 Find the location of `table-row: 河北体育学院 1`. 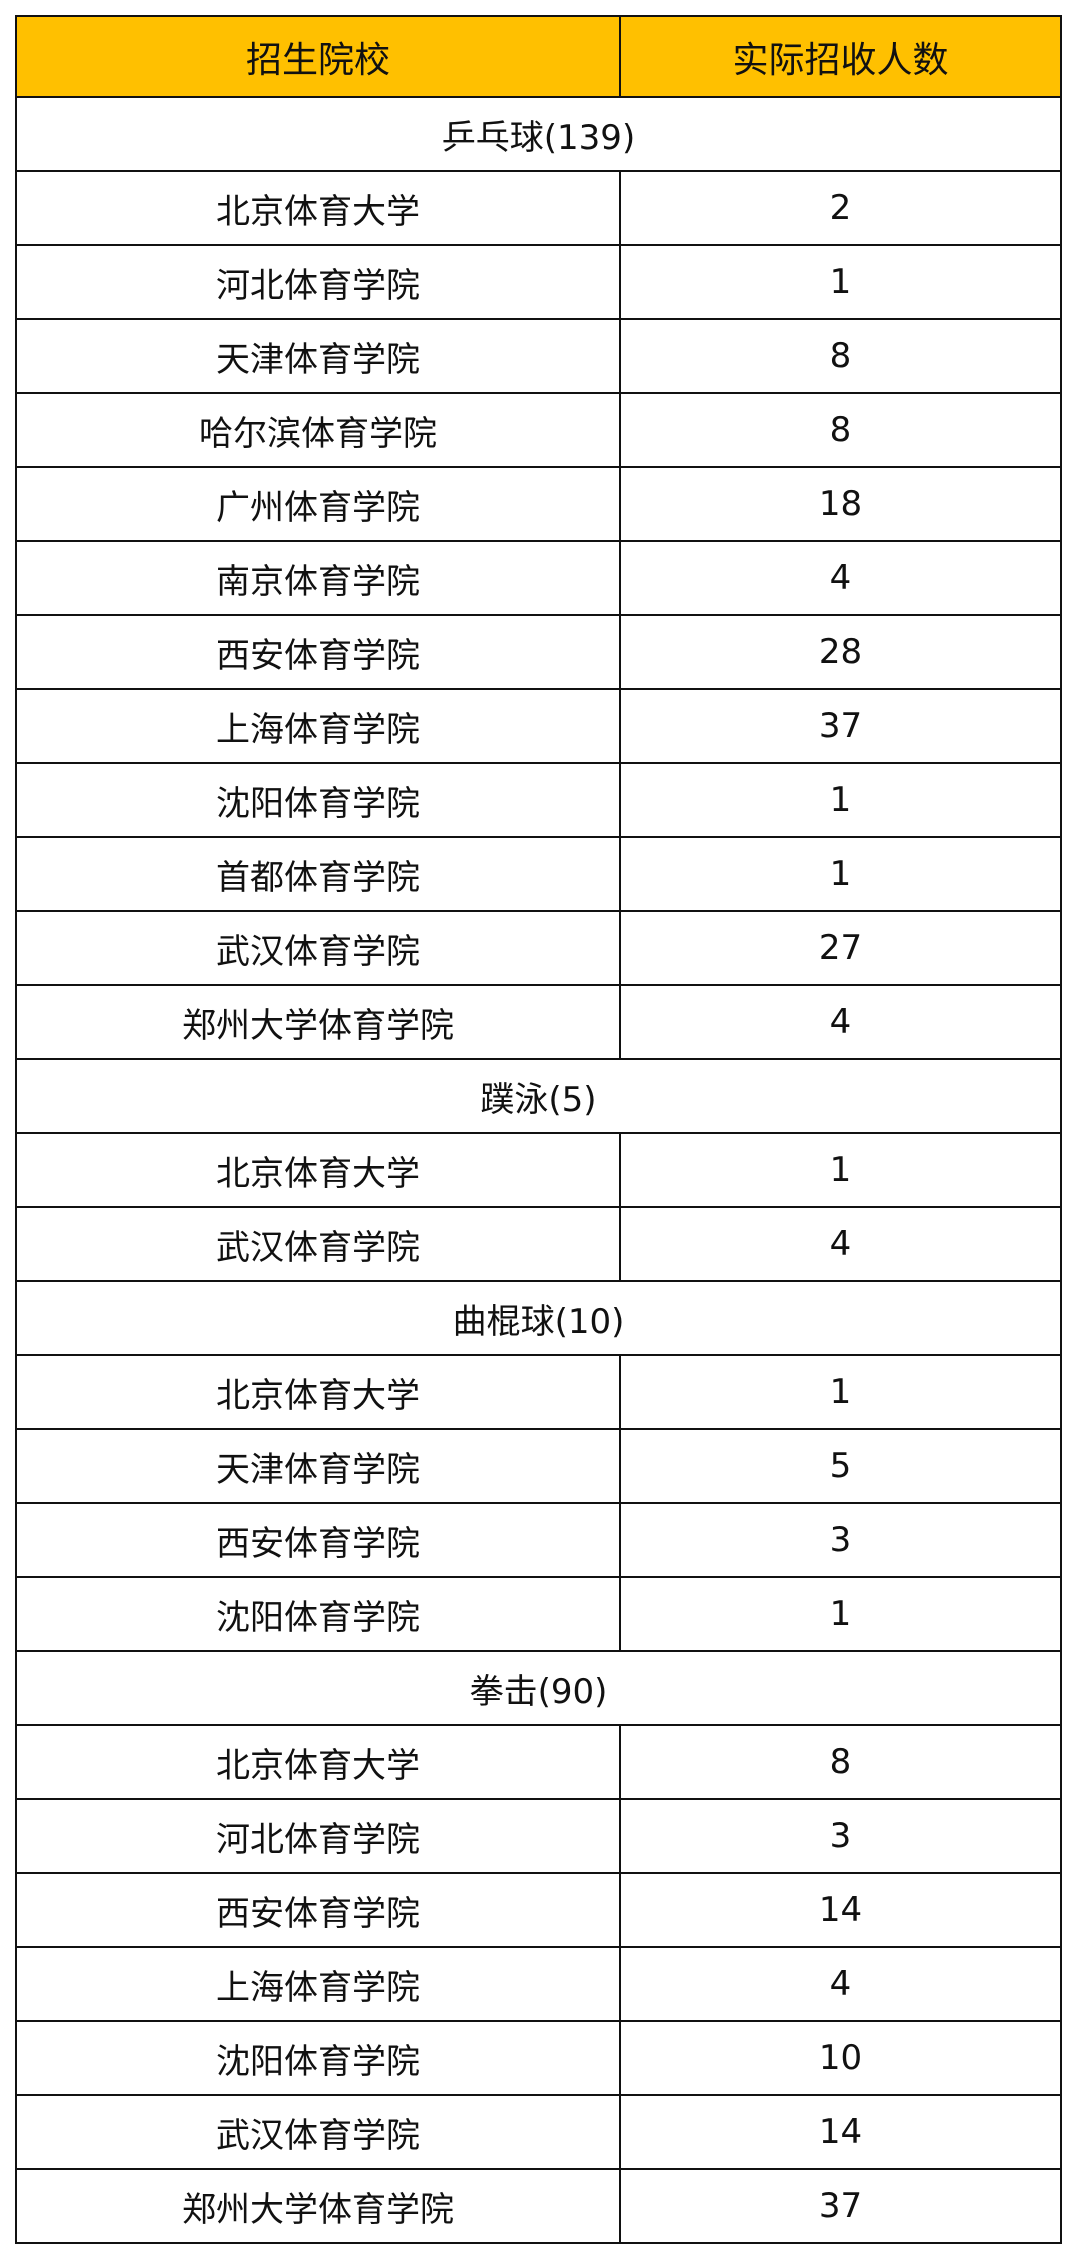

table-row: 河北体育学院 1 is located at coordinates (538, 282).